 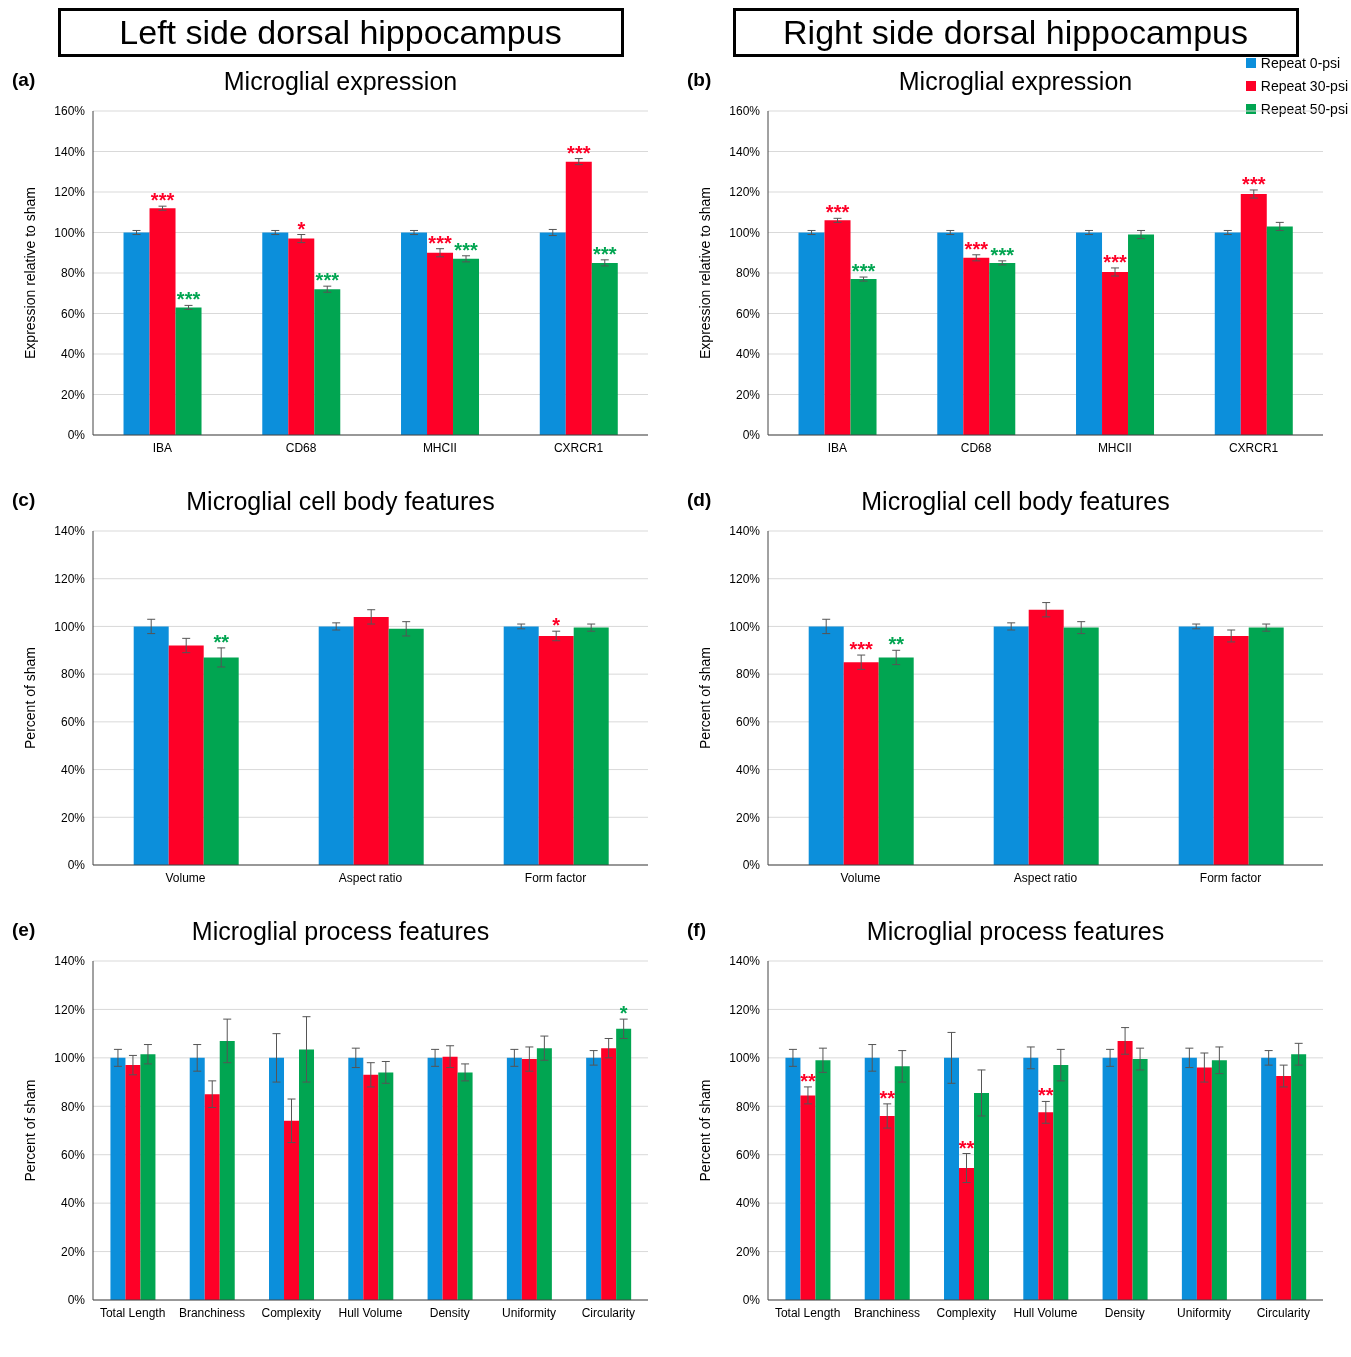 What do you see at coordinates (24, 80) in the screenshot?
I see `text: (a)` at bounding box center [24, 80].